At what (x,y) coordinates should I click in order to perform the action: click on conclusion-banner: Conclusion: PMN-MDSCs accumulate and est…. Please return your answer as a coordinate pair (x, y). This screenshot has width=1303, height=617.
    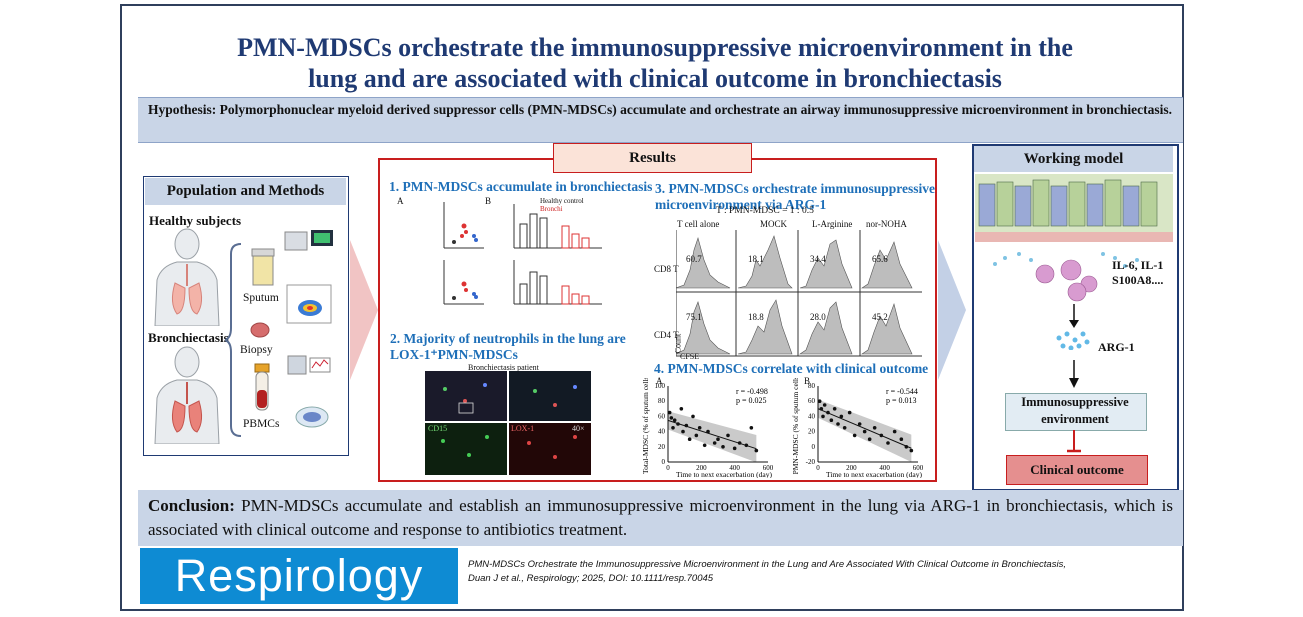
    Looking at the image, I should click on (660, 518).